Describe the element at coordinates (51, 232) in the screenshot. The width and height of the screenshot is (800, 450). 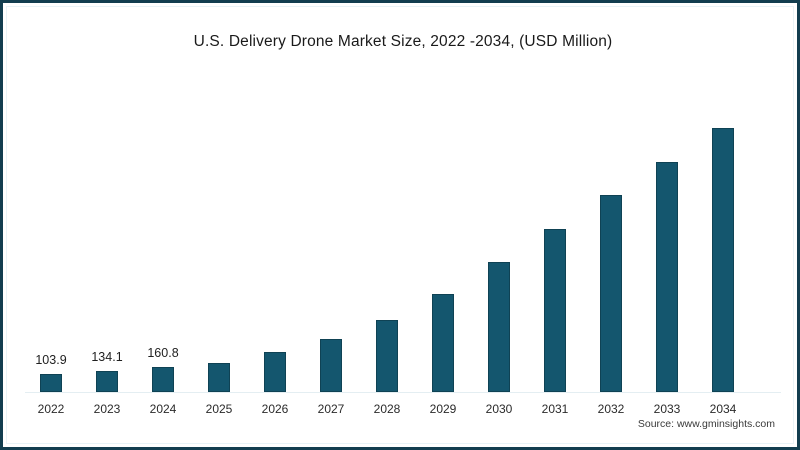
I see `bar-slot: 103.9` at that location.